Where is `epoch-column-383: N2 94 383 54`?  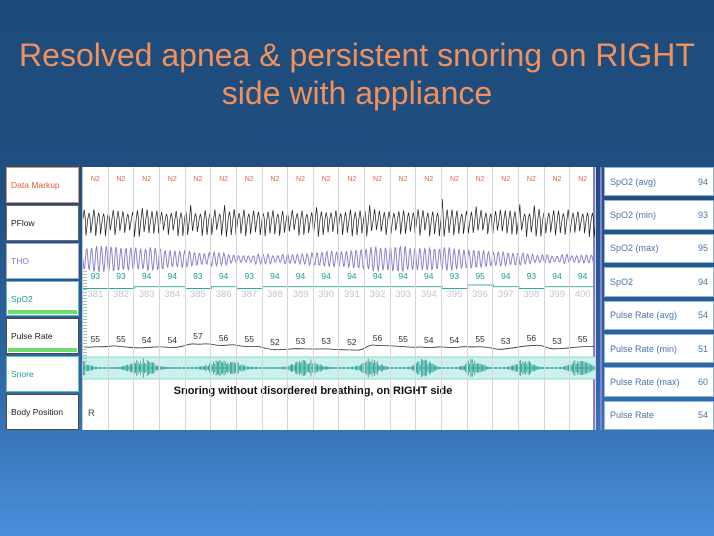 epoch-column-383: N2 94 383 54 is located at coordinates (147, 298).